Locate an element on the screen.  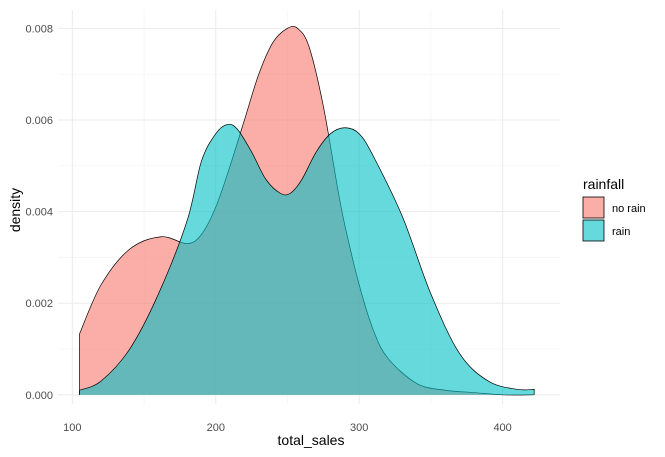
x-tick-label: 300 is located at coordinates (359, 428).